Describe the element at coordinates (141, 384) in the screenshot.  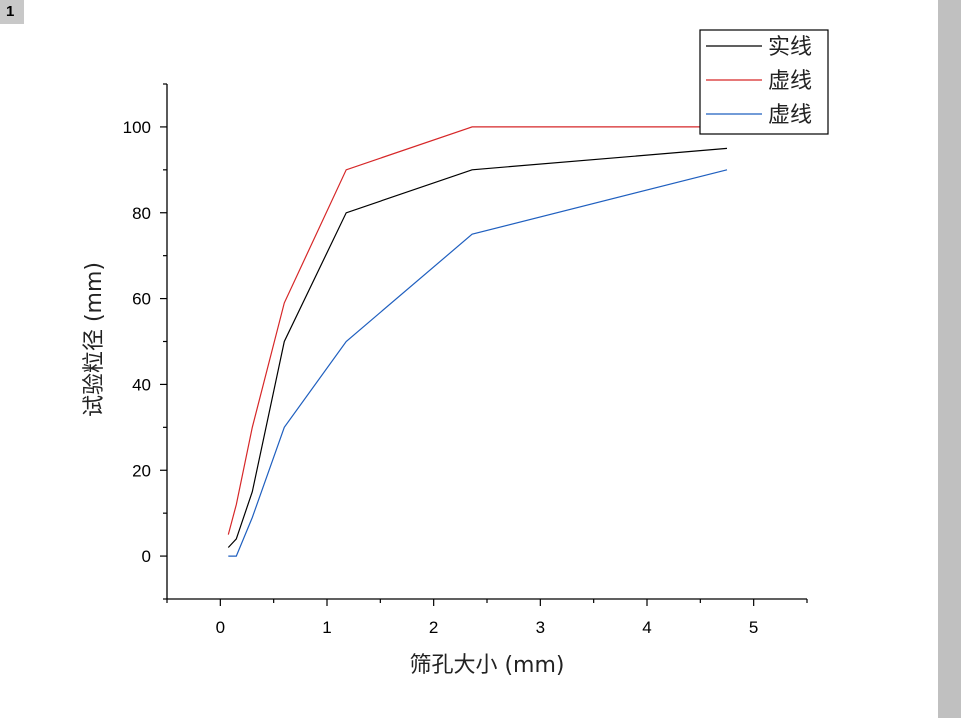
I see `y-tick-label: 40` at that location.